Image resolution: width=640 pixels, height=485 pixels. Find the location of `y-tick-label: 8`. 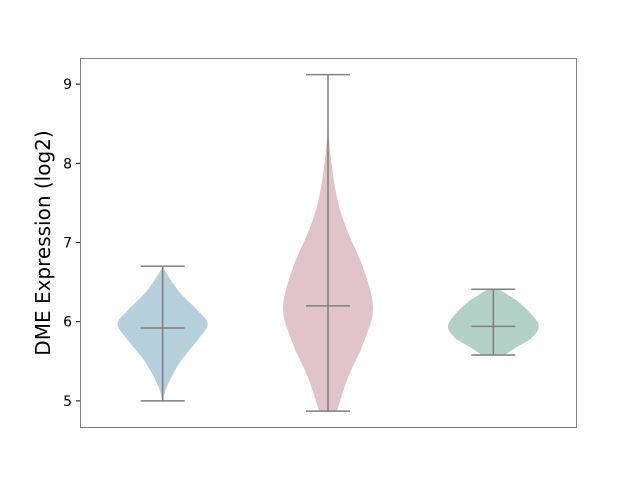

y-tick-label: 8 is located at coordinates (67, 164).